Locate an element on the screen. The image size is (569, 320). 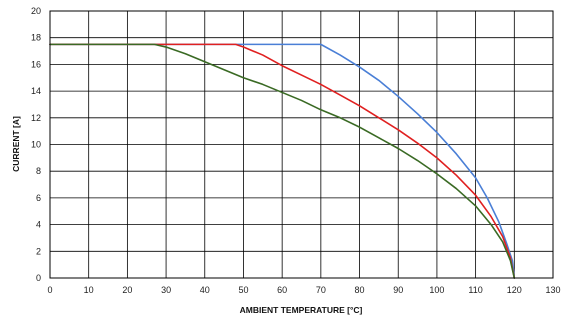
x-axis-title: AMBIENT TEMPERATURE [°C] is located at coordinates (301, 310).